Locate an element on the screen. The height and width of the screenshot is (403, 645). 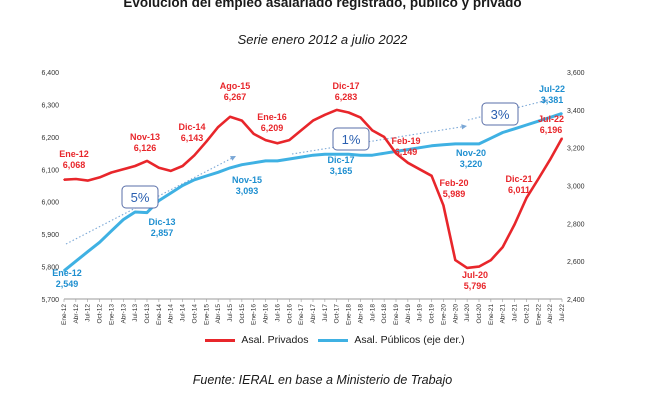
x-tick-label: Jul-18 is located at coordinates (372, 313).